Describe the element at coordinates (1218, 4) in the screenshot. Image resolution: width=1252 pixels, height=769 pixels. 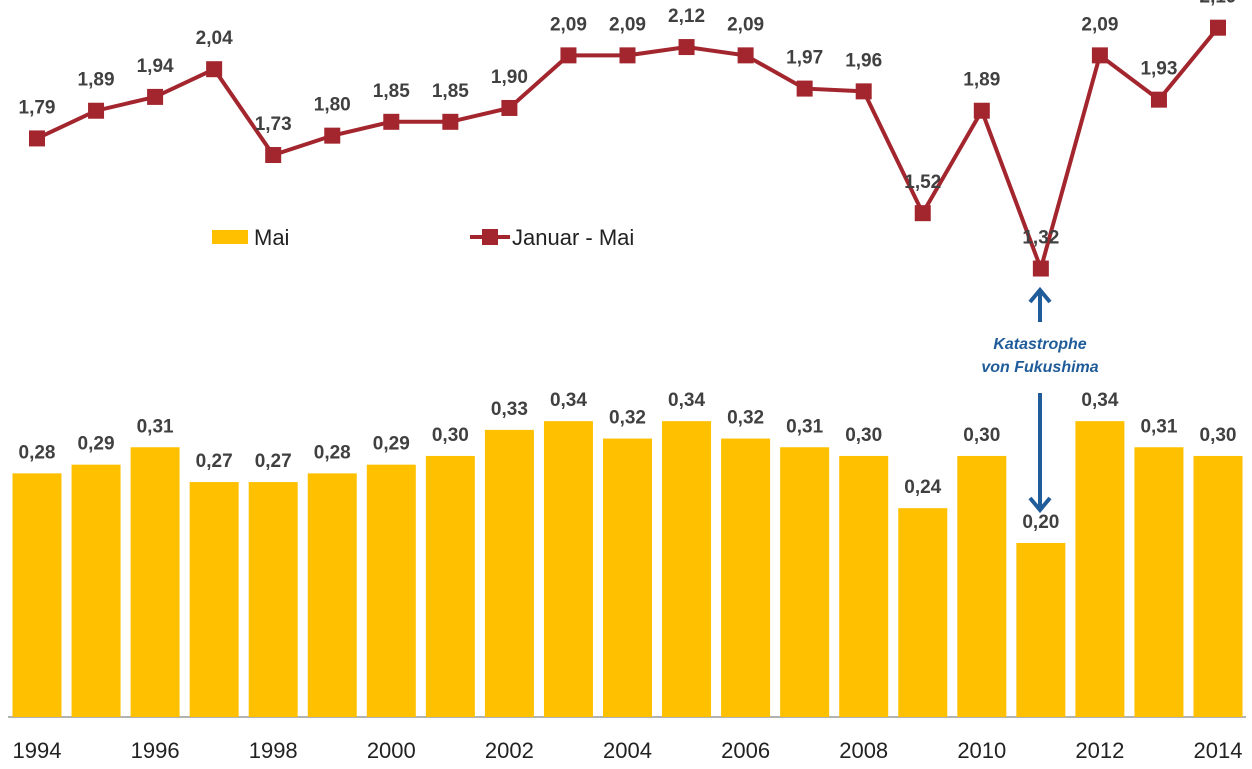
I see `value-label: 2,19` at that location.